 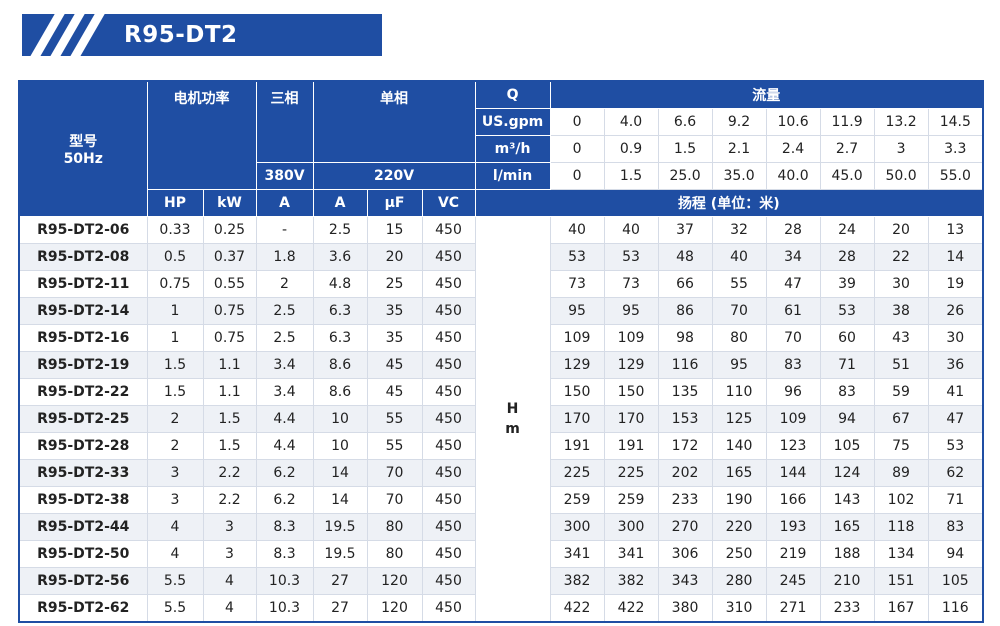 What do you see at coordinates (685, 500) in the screenshot?
I see `head-value: 233` at bounding box center [685, 500].